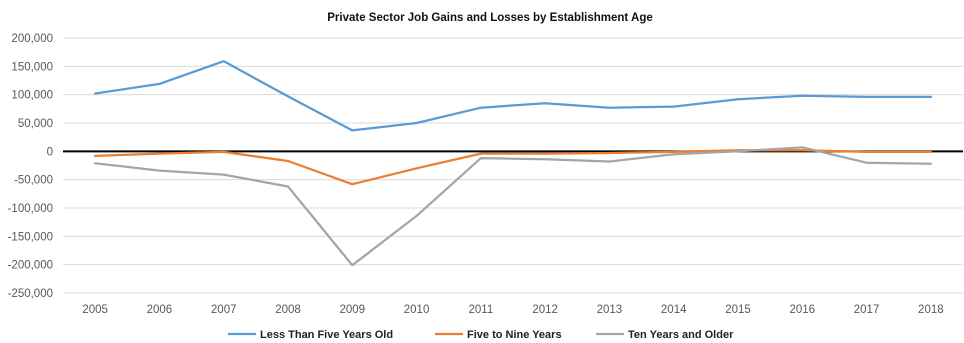  I want to click on legend-label-1: Five to Nine Years, so click(514, 335).